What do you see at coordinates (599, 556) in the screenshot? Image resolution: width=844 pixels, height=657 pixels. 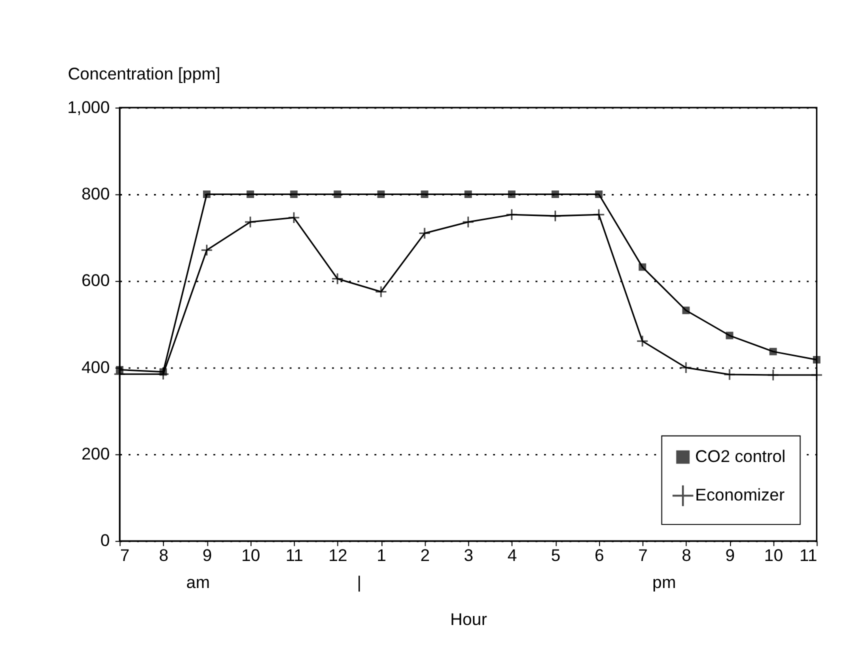 I see `x-tick-label: 6` at bounding box center [599, 556].